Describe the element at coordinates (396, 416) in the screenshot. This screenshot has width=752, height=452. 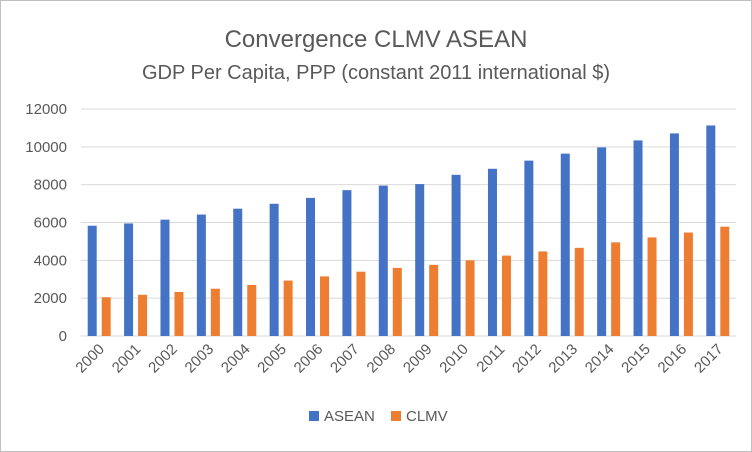
I see `legend-swatch-clmv` at that location.